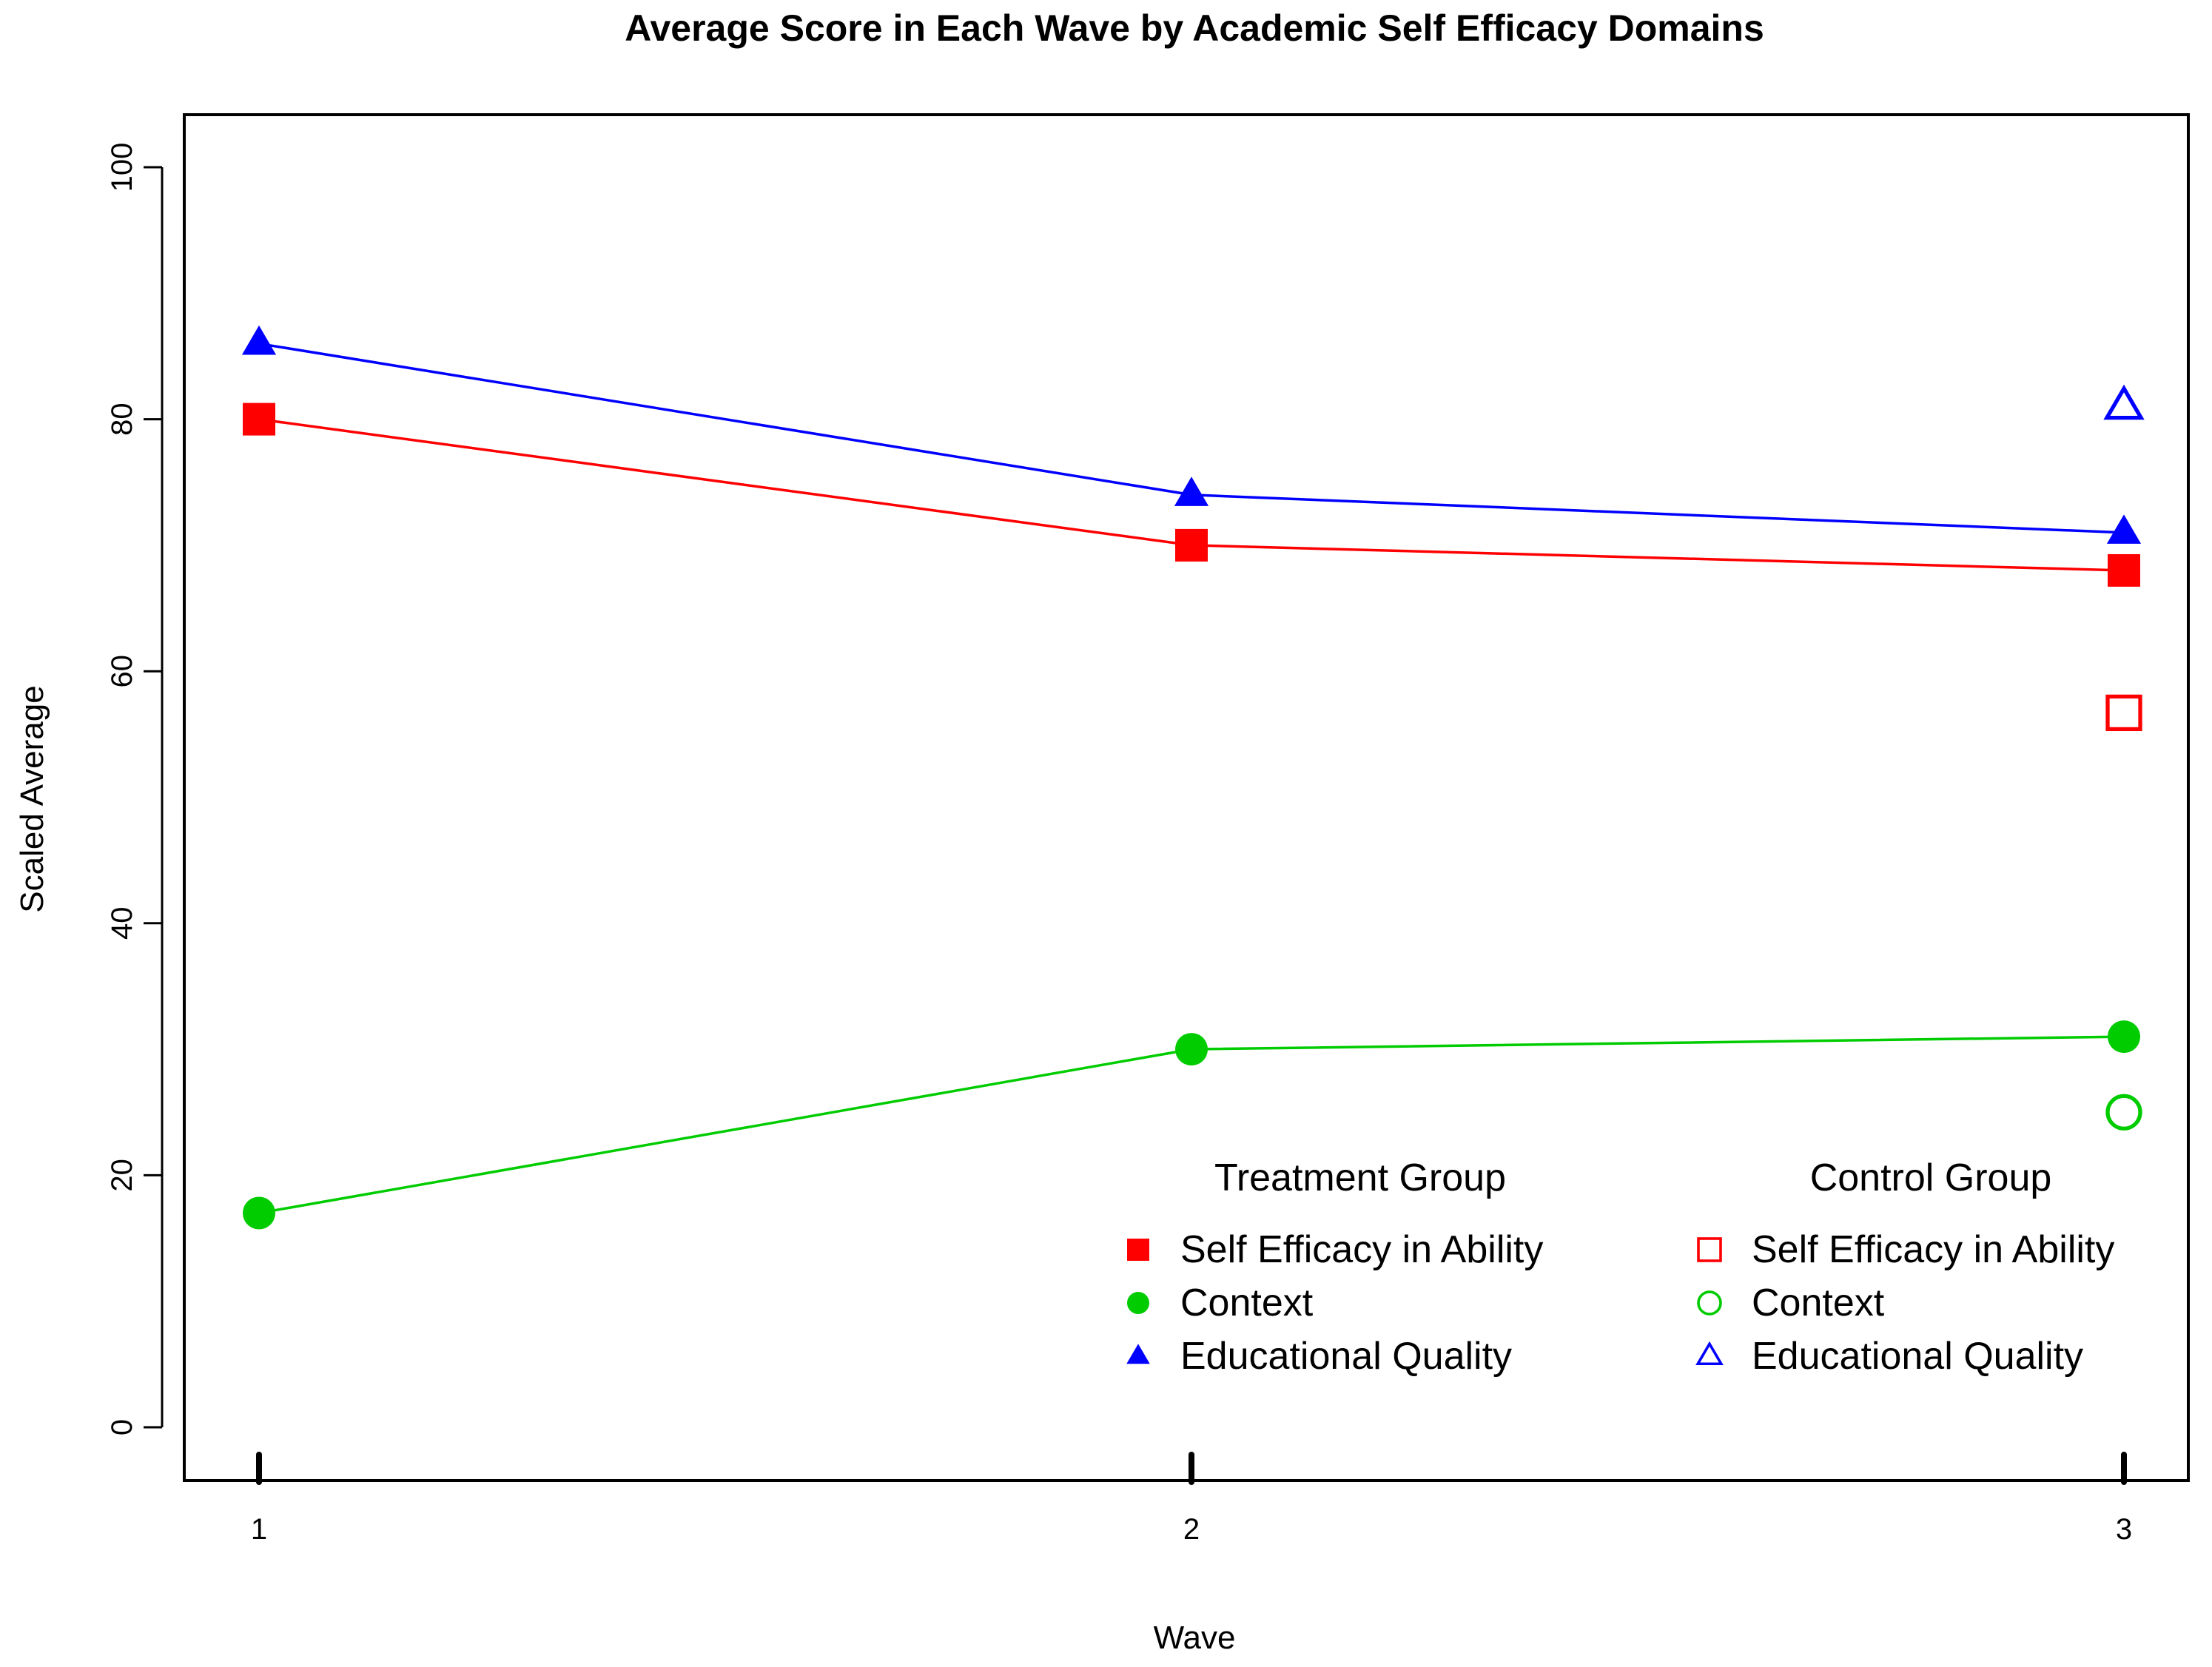  Describe the element at coordinates (122, 167) in the screenshot. I see `y-tick-label: 100` at that location.